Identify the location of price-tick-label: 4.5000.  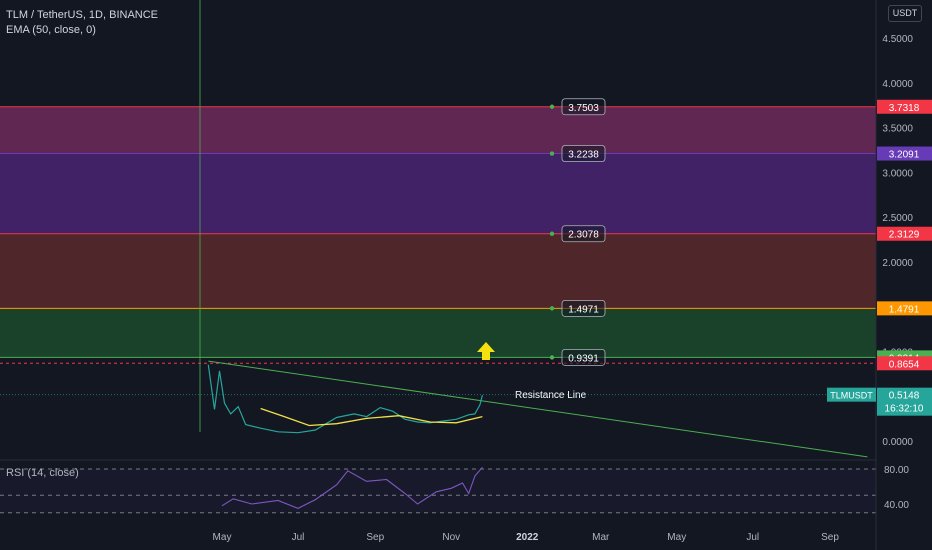
(897, 39).